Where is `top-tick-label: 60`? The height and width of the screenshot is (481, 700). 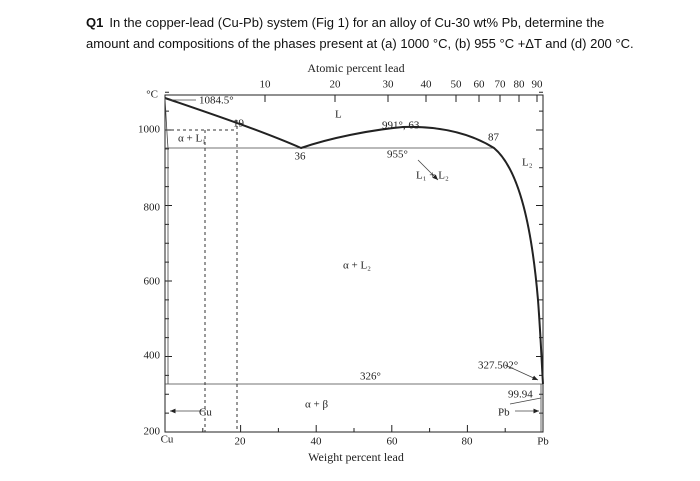 top-tick-label: 60 is located at coordinates (480, 85).